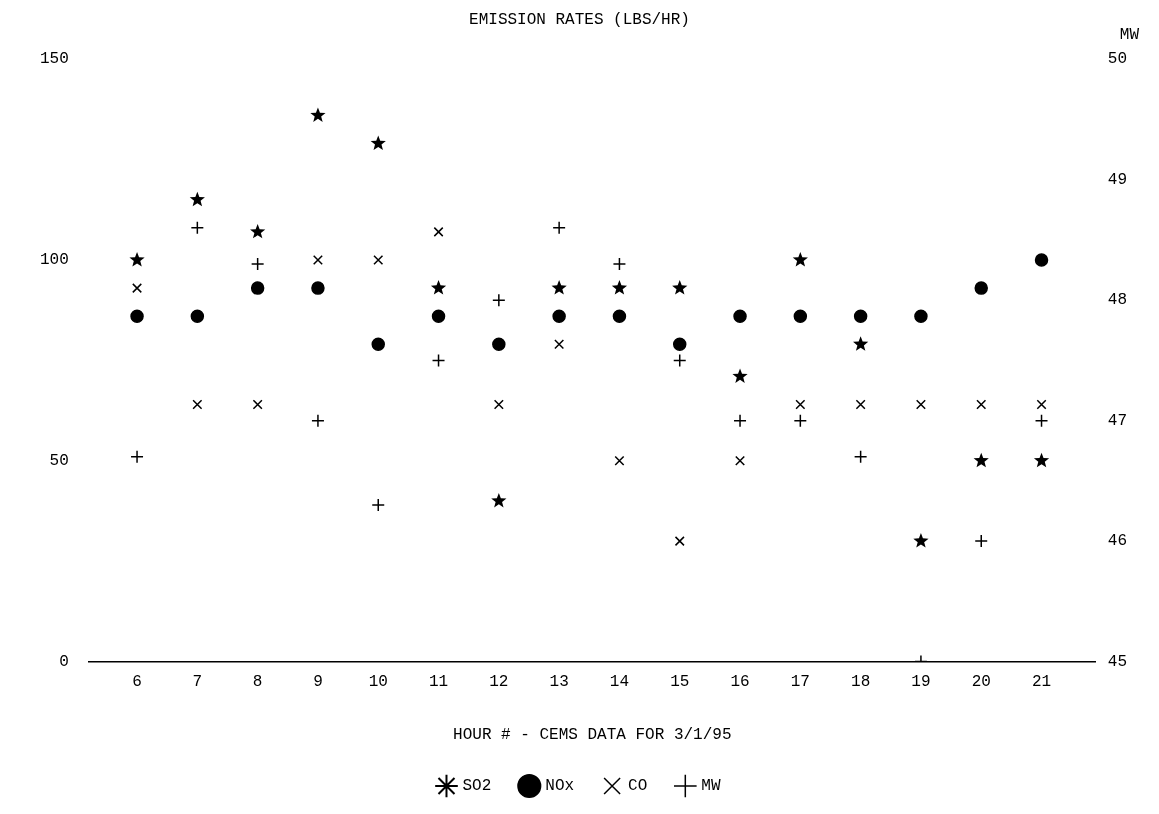 The image size is (1159, 814). What do you see at coordinates (1117, 300) in the screenshot?
I see `y2-tick-label: 48` at bounding box center [1117, 300].